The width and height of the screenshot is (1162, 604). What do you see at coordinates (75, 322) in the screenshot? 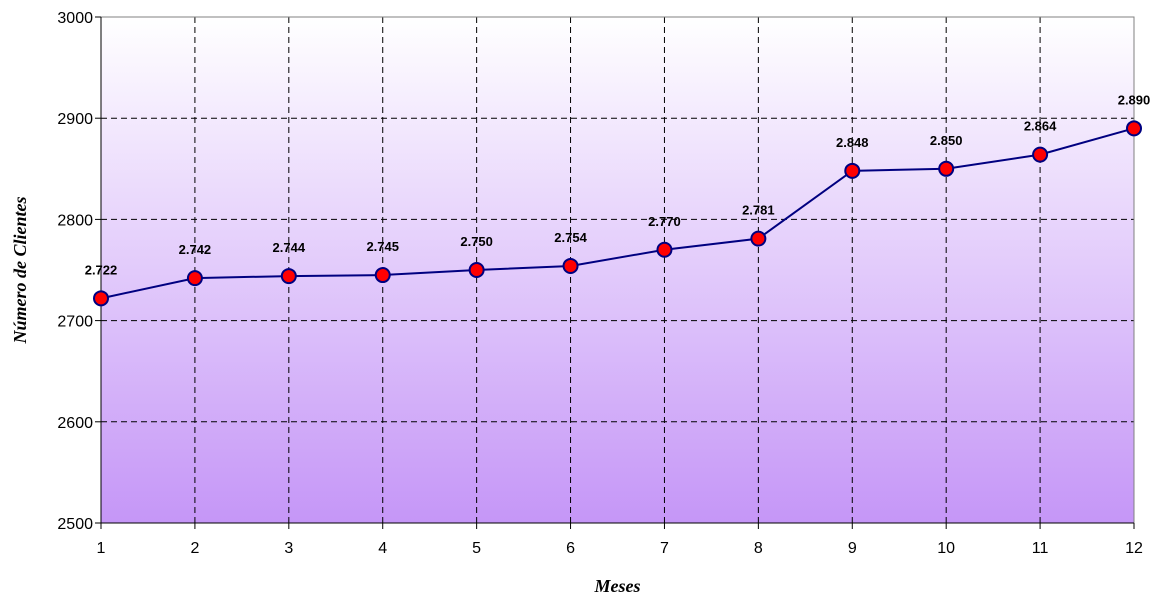
I see `y-tick-label: 2700` at bounding box center [75, 322].